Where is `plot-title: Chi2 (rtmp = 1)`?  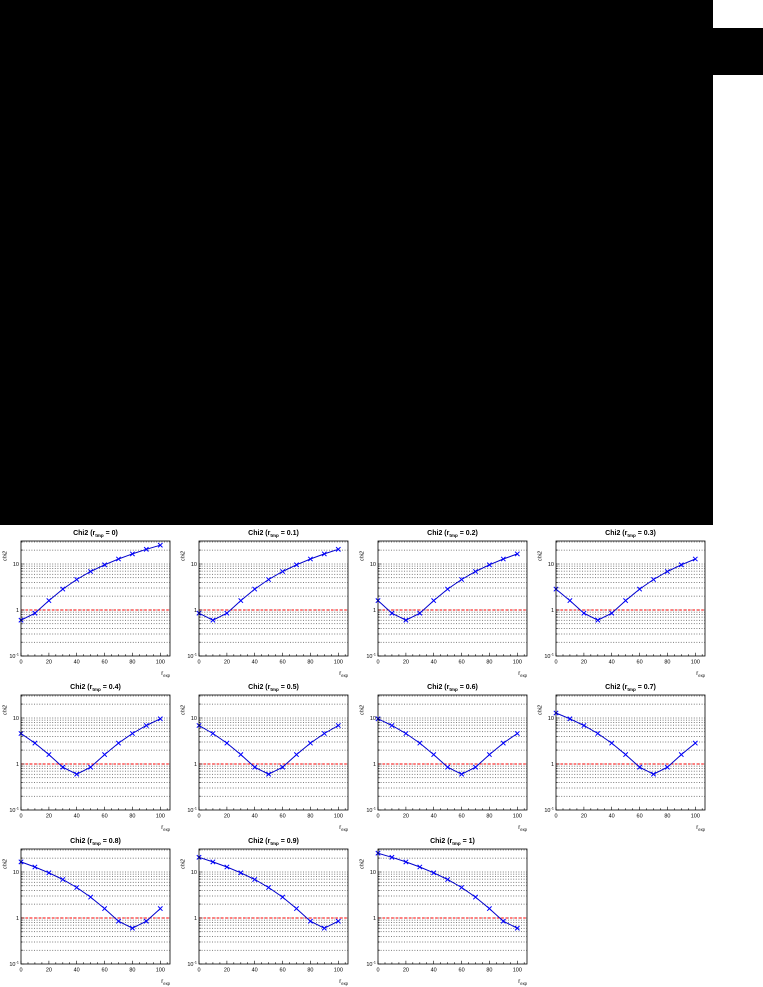 plot-title: Chi2 (rtmp = 1) is located at coordinates (452, 842).